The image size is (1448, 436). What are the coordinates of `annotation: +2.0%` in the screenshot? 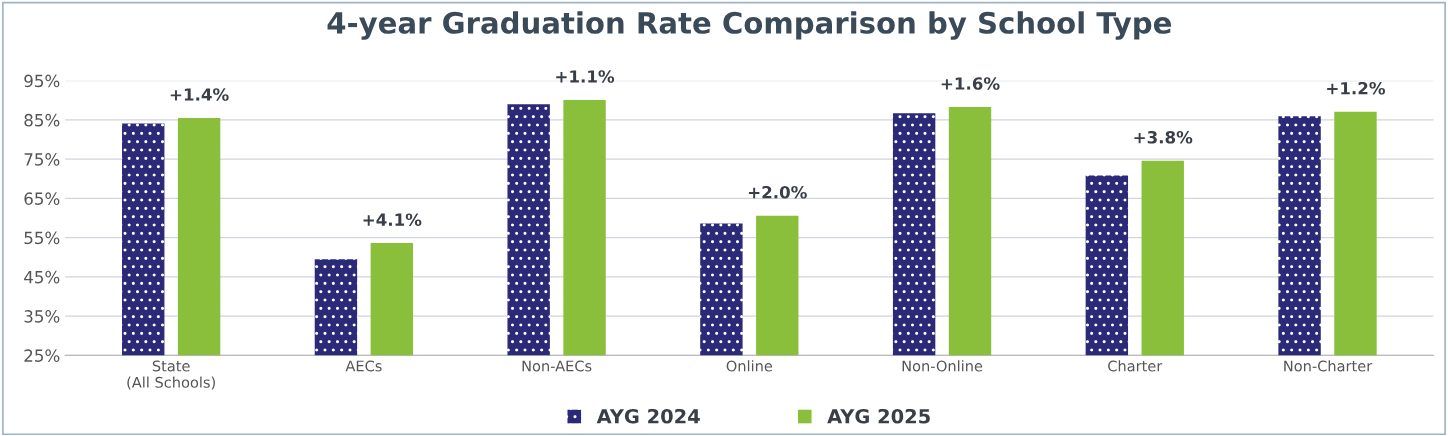 It's located at (777, 192).